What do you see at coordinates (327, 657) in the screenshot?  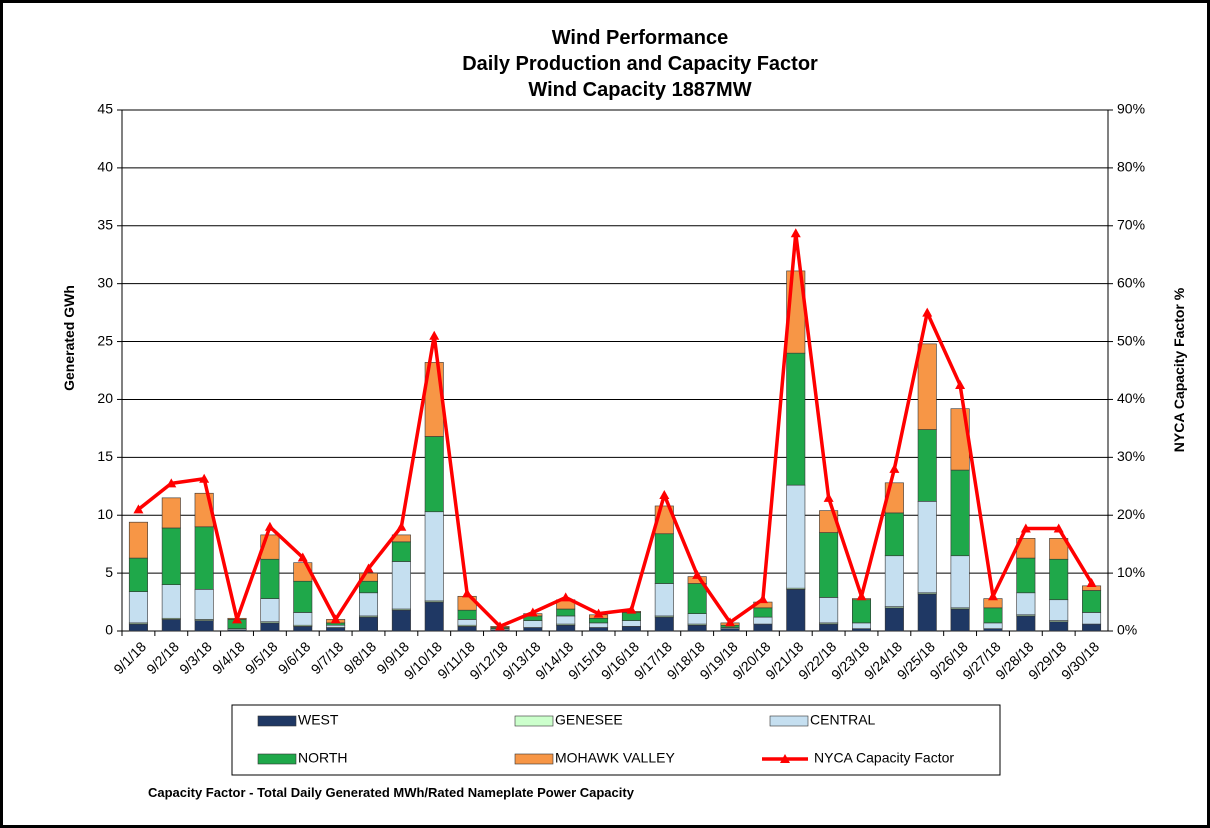 I see `x-tick-label: 9/7/18` at bounding box center [327, 657].